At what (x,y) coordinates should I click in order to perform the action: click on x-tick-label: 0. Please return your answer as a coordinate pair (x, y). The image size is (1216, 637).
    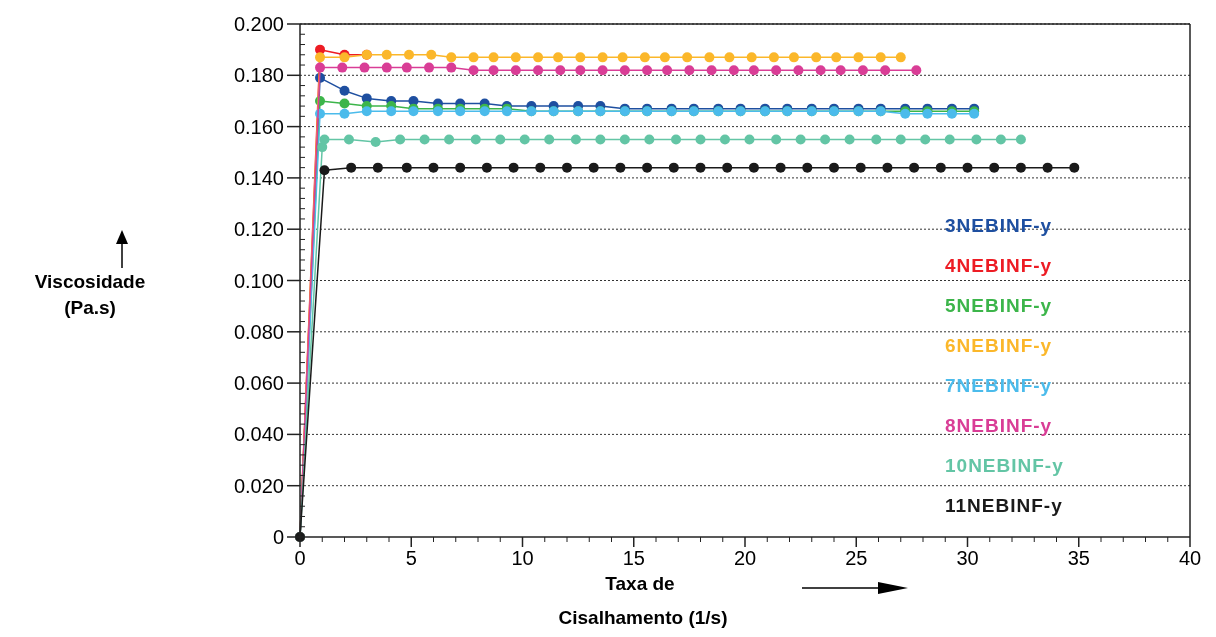
    Looking at the image, I should click on (300, 558).